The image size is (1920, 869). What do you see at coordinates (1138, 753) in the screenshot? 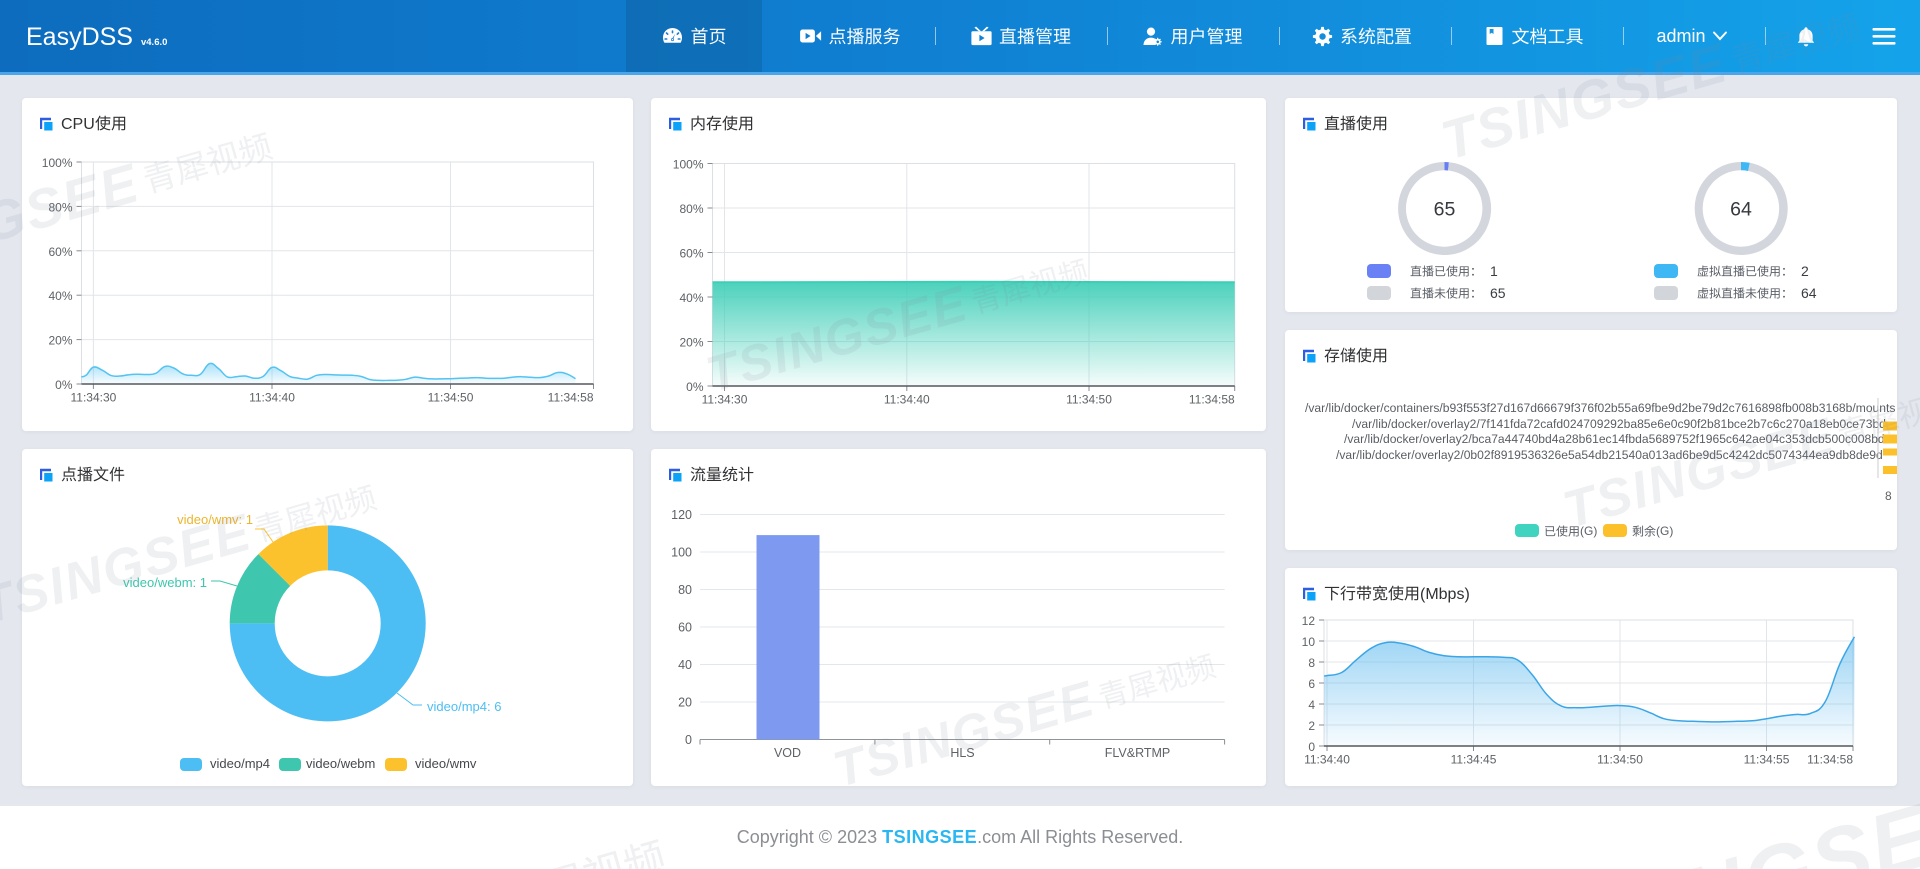
I see `svg-text: FLV&RTMP` at bounding box center [1138, 753].